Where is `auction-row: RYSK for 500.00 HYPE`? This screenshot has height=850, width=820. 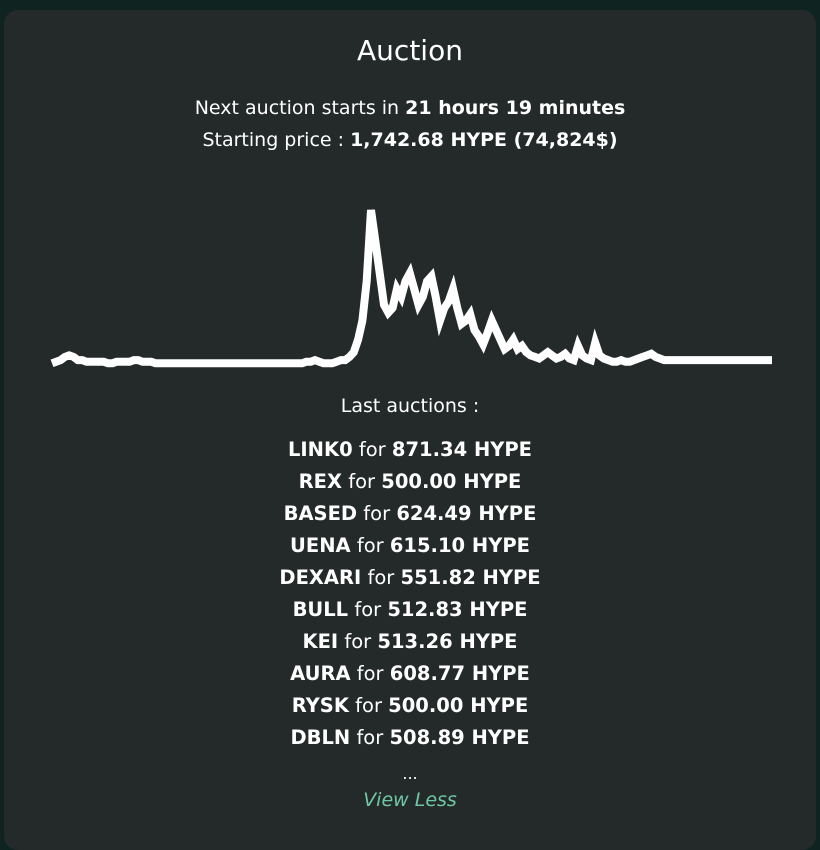
auction-row: RYSK for 500.00 HYPE is located at coordinates (410, 706).